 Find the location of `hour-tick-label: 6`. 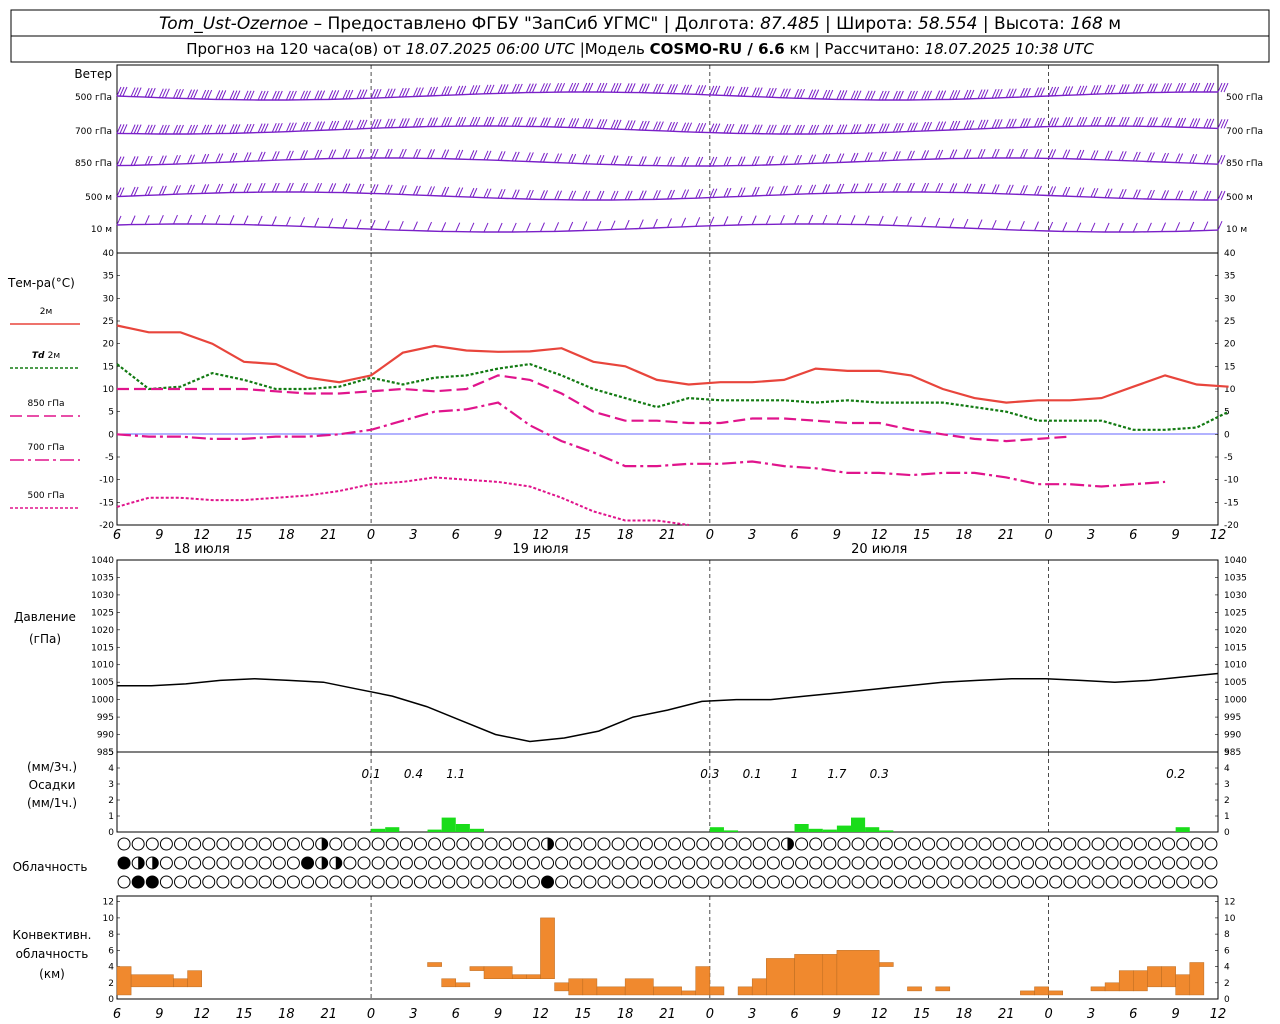

hour-tick-label: 6 is located at coordinates (117, 1014).